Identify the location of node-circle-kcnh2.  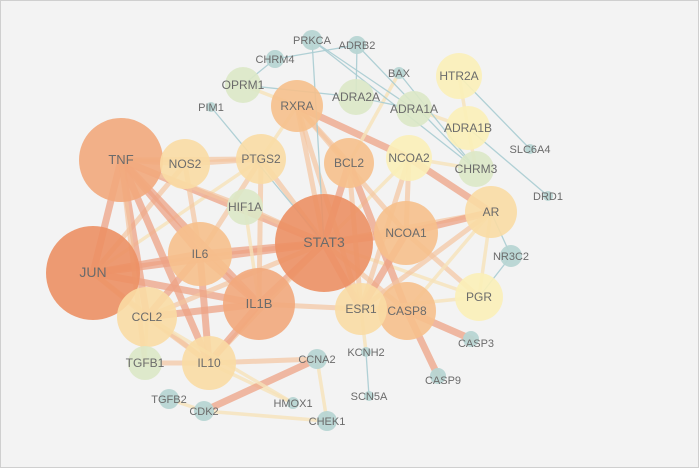
(366, 352).